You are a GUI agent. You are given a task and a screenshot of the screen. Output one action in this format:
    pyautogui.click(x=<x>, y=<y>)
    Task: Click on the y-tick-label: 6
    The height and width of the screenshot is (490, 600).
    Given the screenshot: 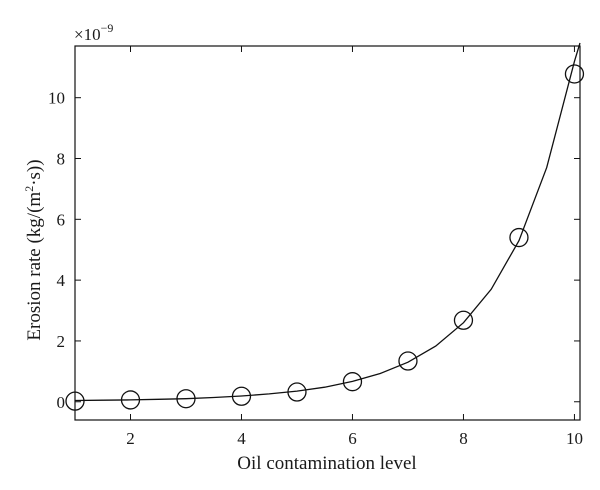 What is the action you would take?
    pyautogui.click(x=61, y=219)
    